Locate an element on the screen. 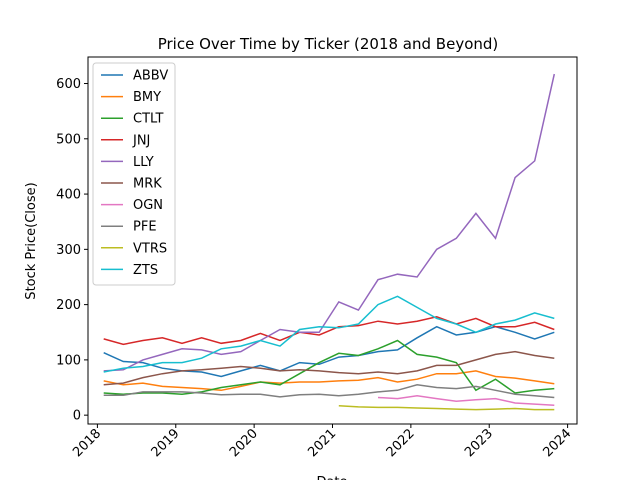 This screenshot has width=640, height=480. y-tick-label: 0 is located at coordinates (77, 416).